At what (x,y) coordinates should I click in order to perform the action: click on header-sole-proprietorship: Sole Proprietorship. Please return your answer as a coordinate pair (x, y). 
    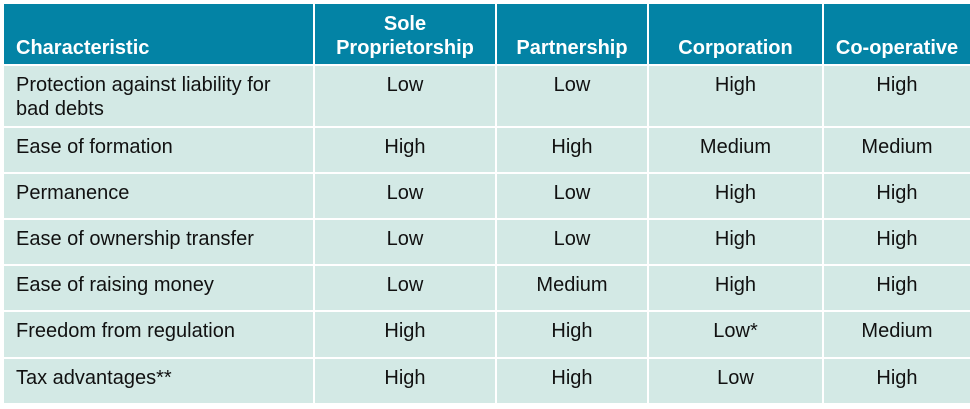
    Looking at the image, I should click on (406, 34).